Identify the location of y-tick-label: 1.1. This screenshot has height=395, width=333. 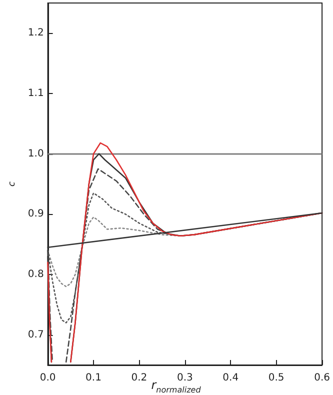
(36, 93).